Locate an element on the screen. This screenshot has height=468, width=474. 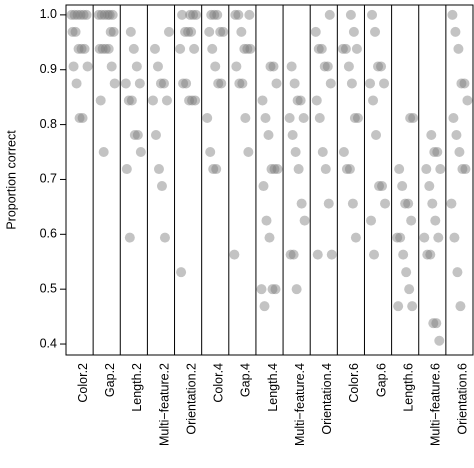
x-tick-label: Orientation.6 is located at coordinates (463, 399).